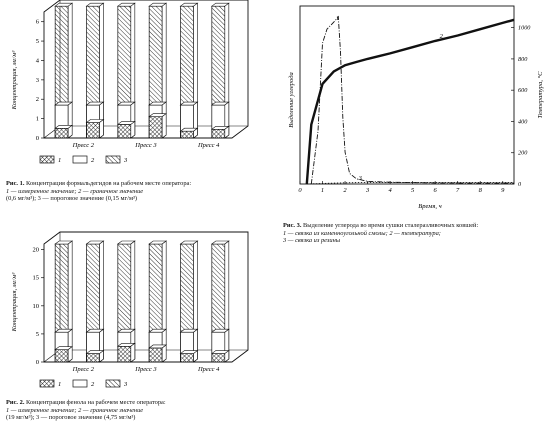 Image resolution: width=548 pixels, height=435 pixels. What do you see at coordinates (37, 99) in the screenshot?
I see `fig1-ytick-label: 2` at bounding box center [37, 99].